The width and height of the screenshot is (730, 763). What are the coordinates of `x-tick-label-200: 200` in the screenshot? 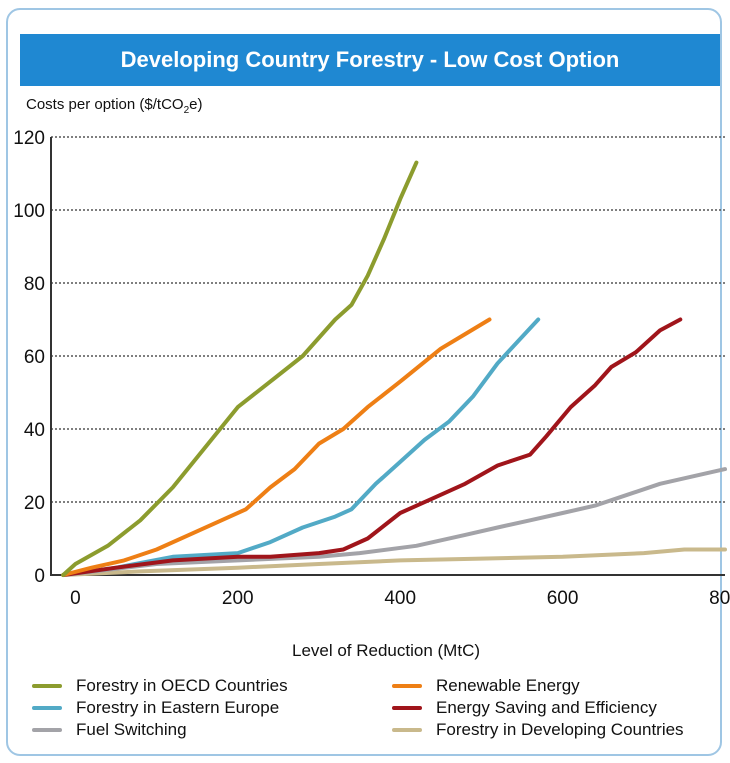 It's located at (238, 598).